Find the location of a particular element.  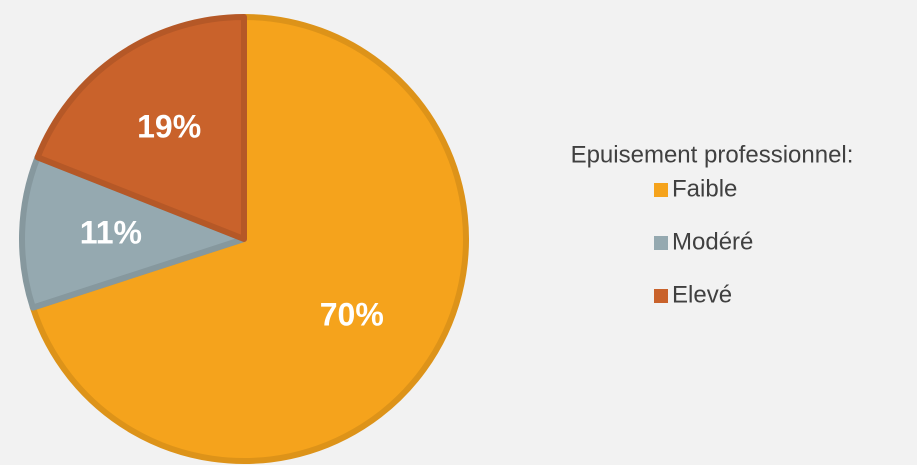

data-label: 19% is located at coordinates (169, 126).